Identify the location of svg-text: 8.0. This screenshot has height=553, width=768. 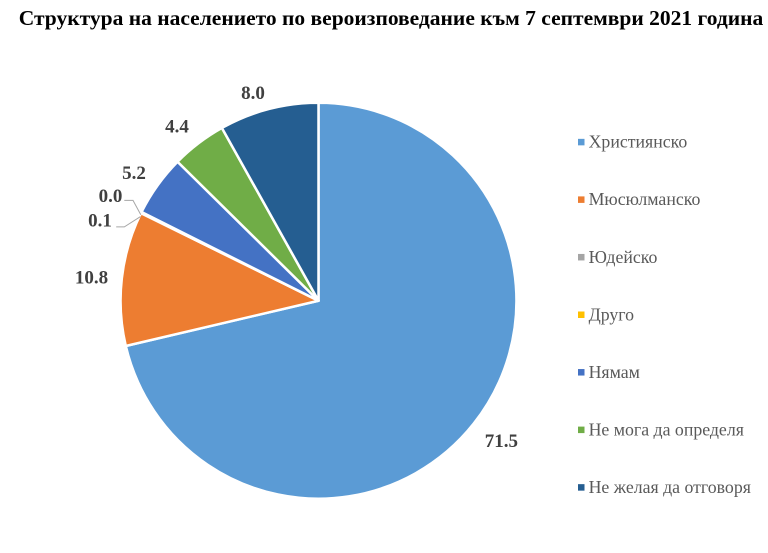
(253, 93).